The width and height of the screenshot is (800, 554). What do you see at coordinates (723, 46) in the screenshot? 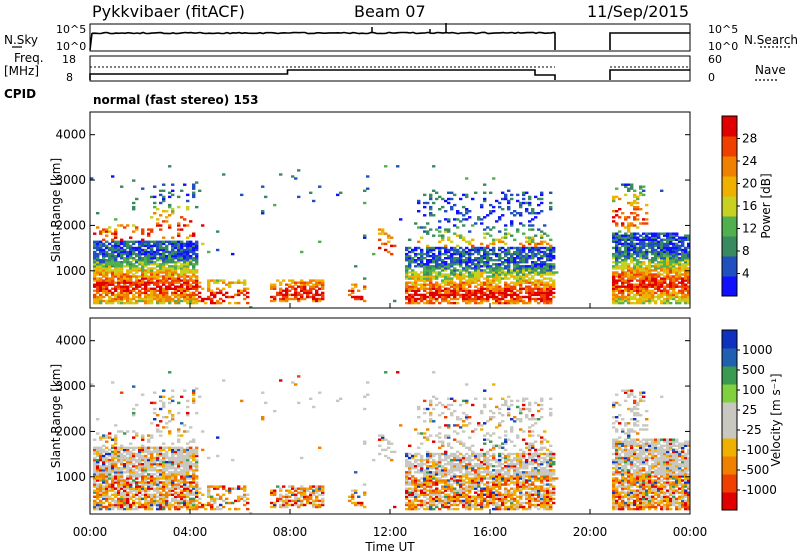
I see `nsearch-tick-low: 10^0` at bounding box center [723, 46].